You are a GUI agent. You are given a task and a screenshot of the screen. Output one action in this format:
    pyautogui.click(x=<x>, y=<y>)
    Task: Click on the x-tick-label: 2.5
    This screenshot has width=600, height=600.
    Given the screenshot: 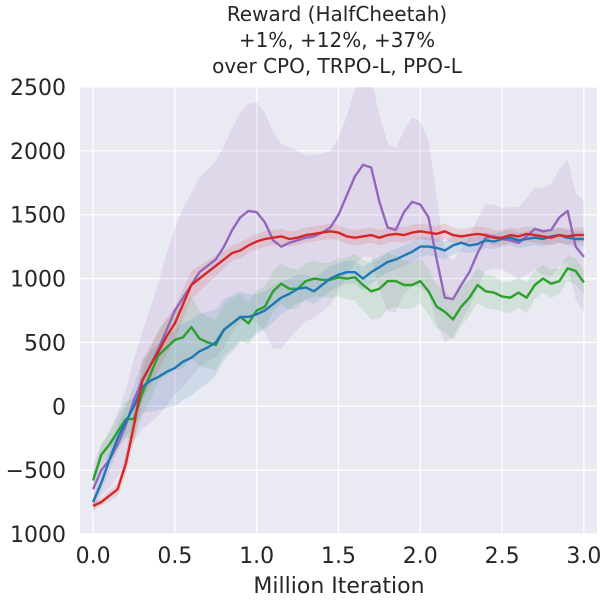 What is the action you would take?
    pyautogui.click(x=502, y=556)
    